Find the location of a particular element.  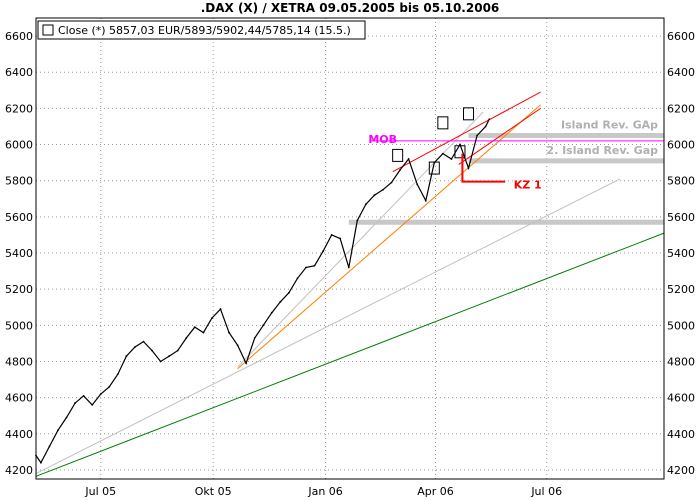

y-tick-label-left: 6000 is located at coordinates (19, 145).